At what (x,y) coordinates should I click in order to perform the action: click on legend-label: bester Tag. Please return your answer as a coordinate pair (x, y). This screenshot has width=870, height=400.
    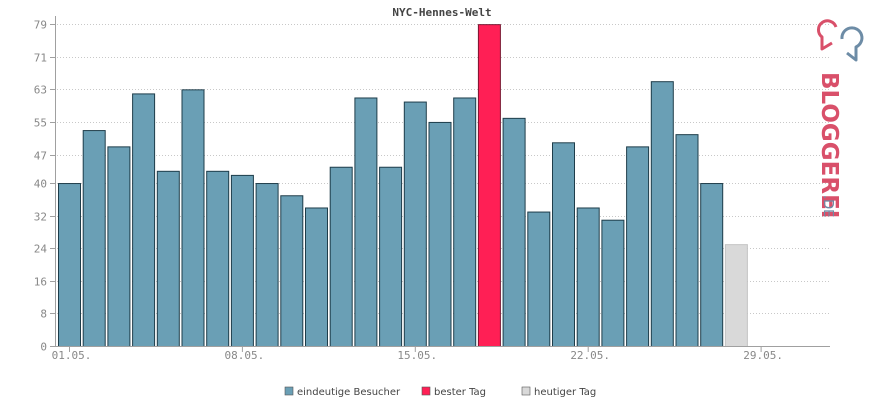
    Looking at the image, I should click on (460, 392).